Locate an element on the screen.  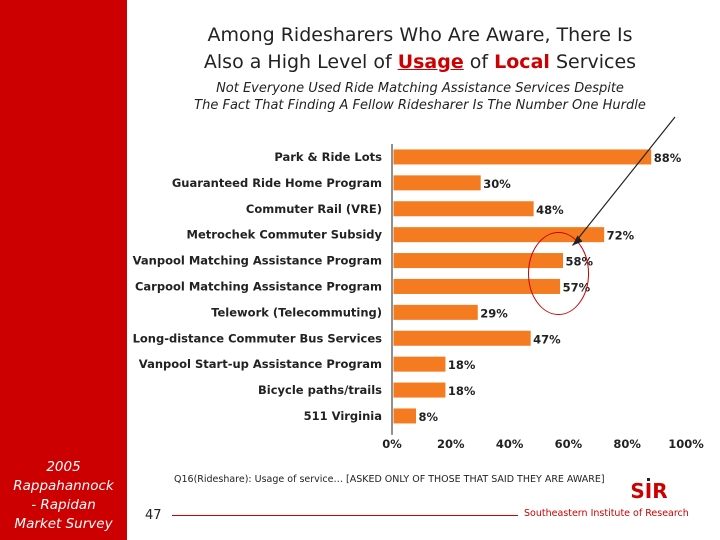
category-label: Vanpool Start-up Assistance Program is located at coordinates (260, 364).